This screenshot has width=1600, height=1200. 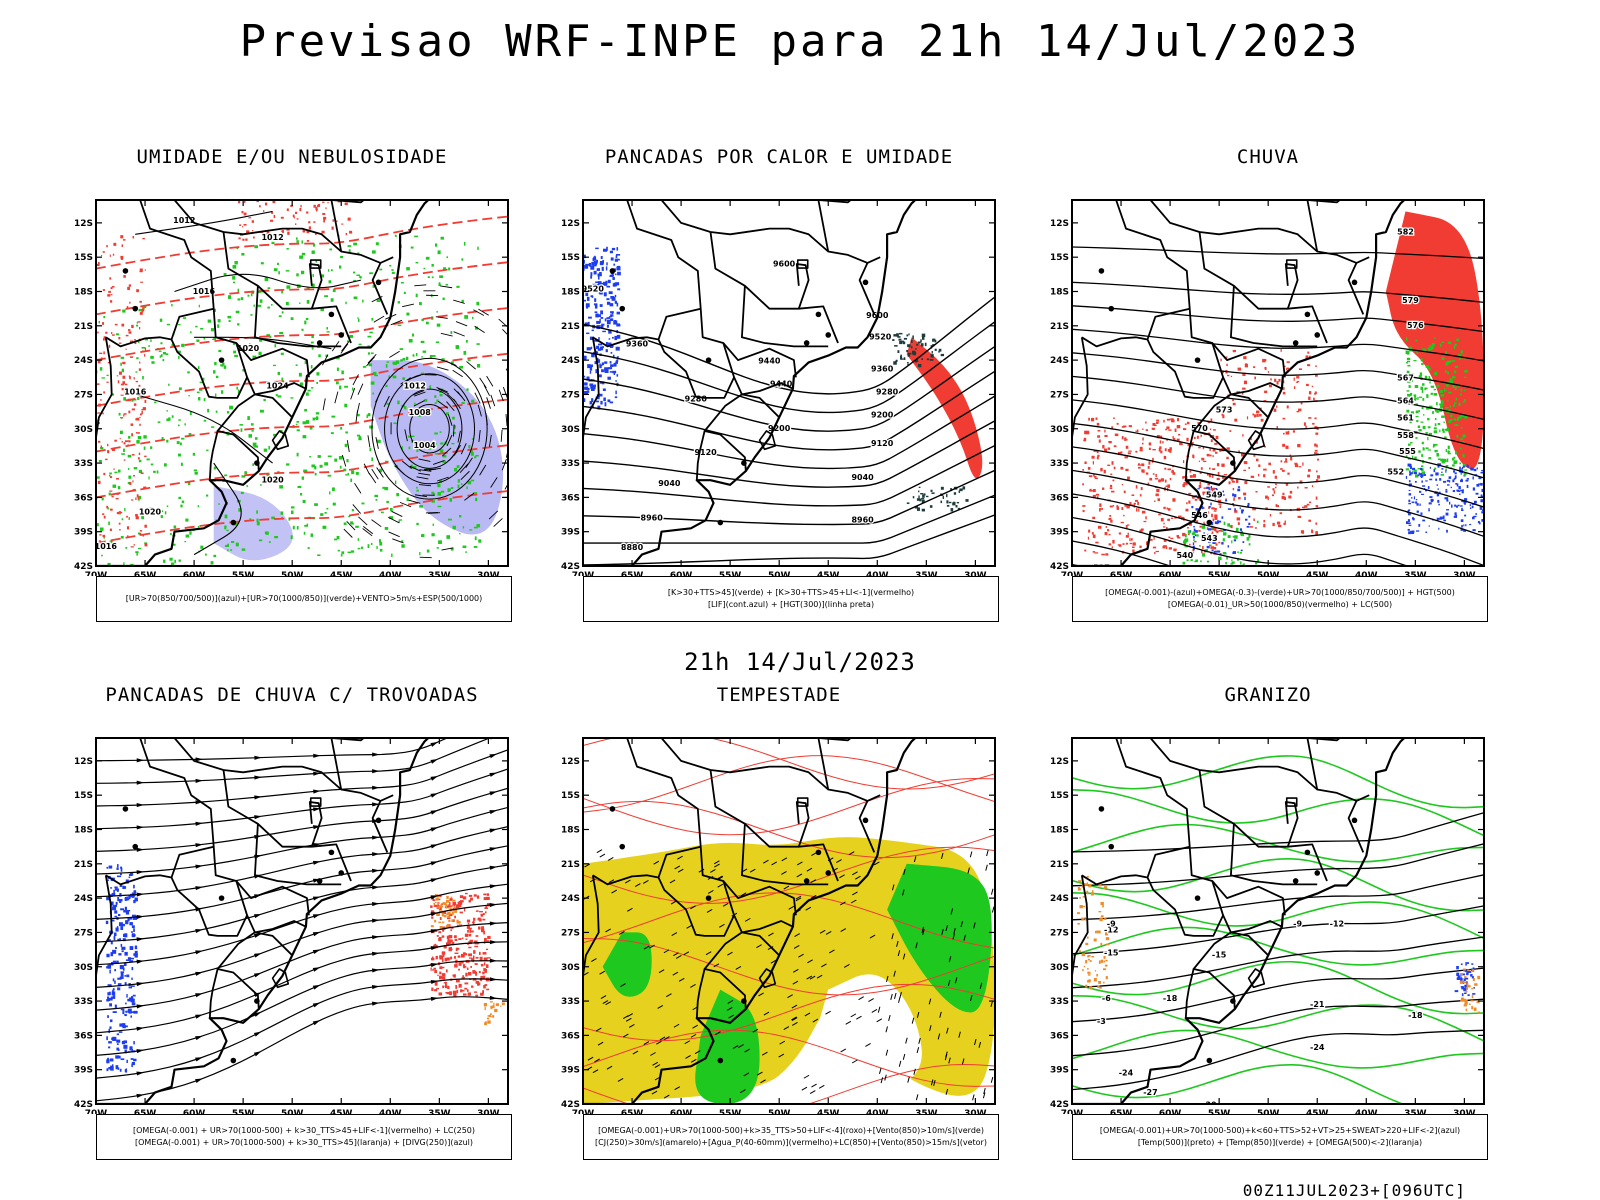 What do you see at coordinates (302, 945) in the screenshot?
I see `streamline` at bounding box center [302, 945].